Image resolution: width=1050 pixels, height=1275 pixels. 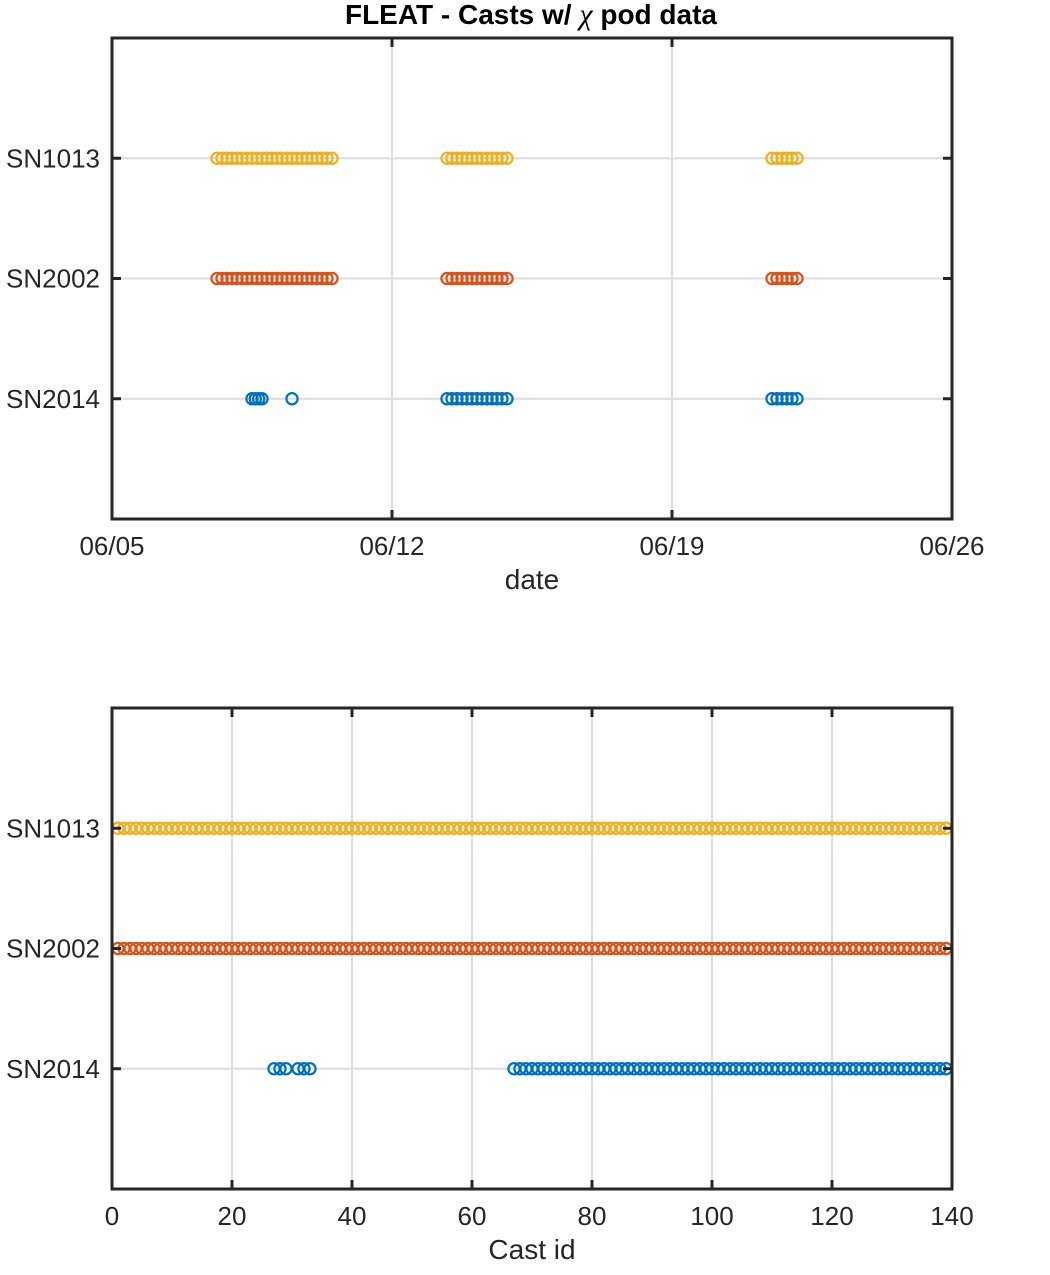 I want to click on x-tick-label: 60, so click(x=472, y=1216).